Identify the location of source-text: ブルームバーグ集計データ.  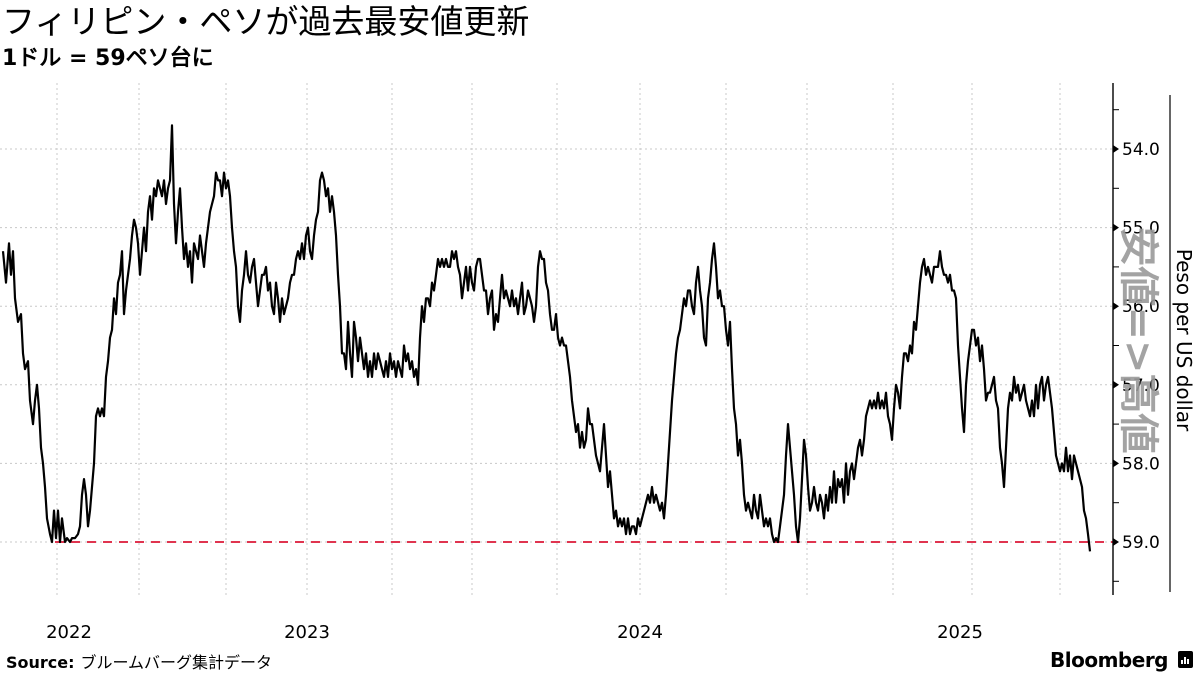
(176, 662).